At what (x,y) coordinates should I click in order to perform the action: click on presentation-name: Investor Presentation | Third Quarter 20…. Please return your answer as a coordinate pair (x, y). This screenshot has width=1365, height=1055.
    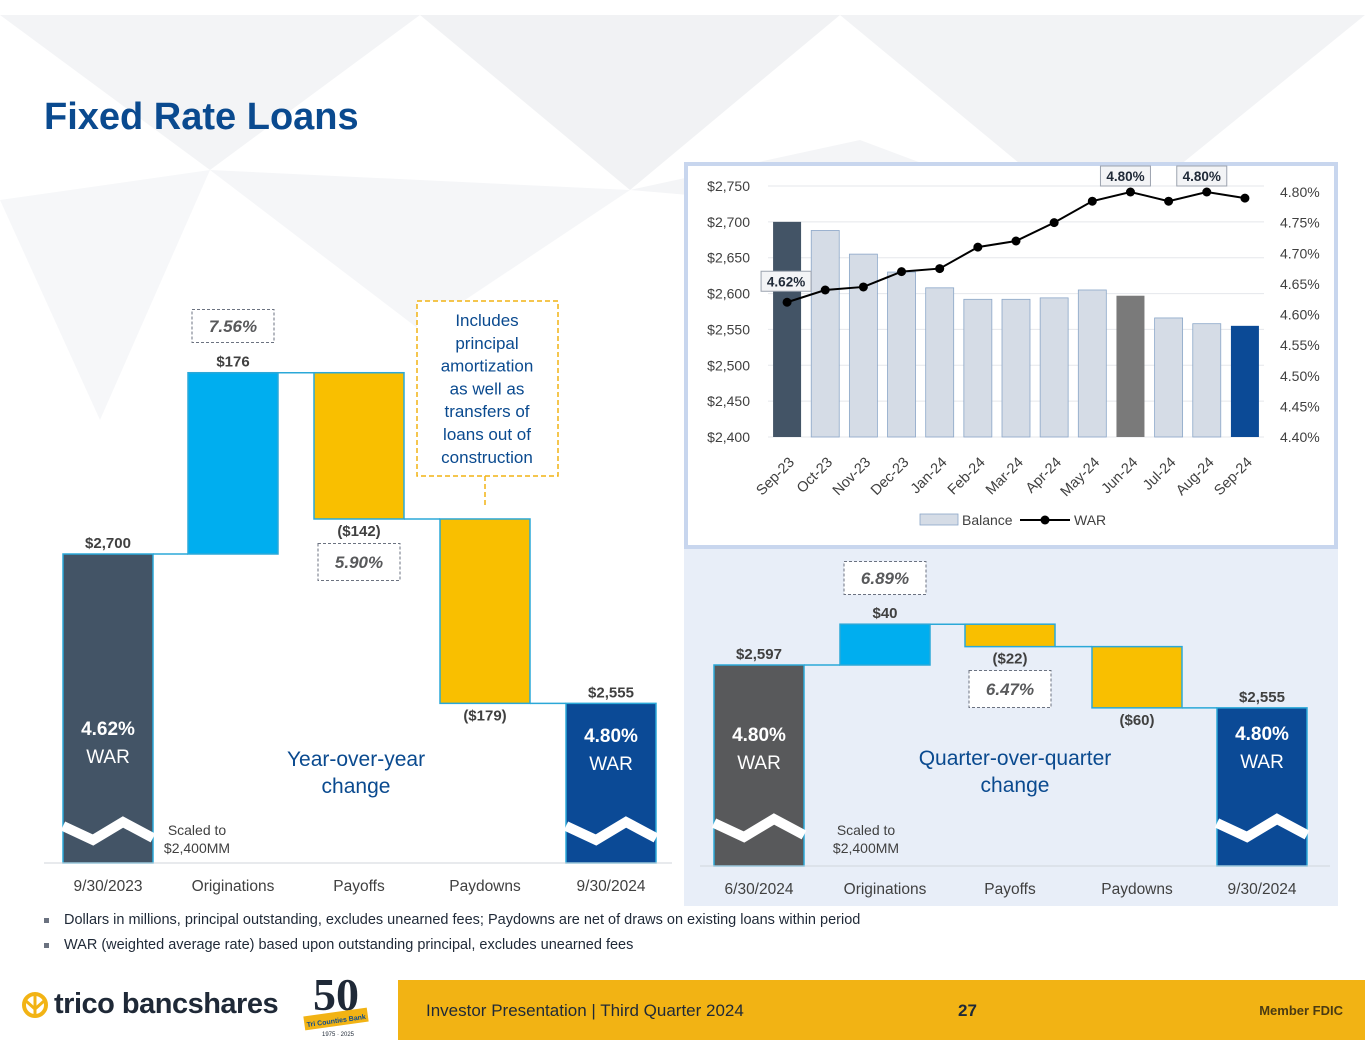
    Looking at the image, I should click on (585, 1010).